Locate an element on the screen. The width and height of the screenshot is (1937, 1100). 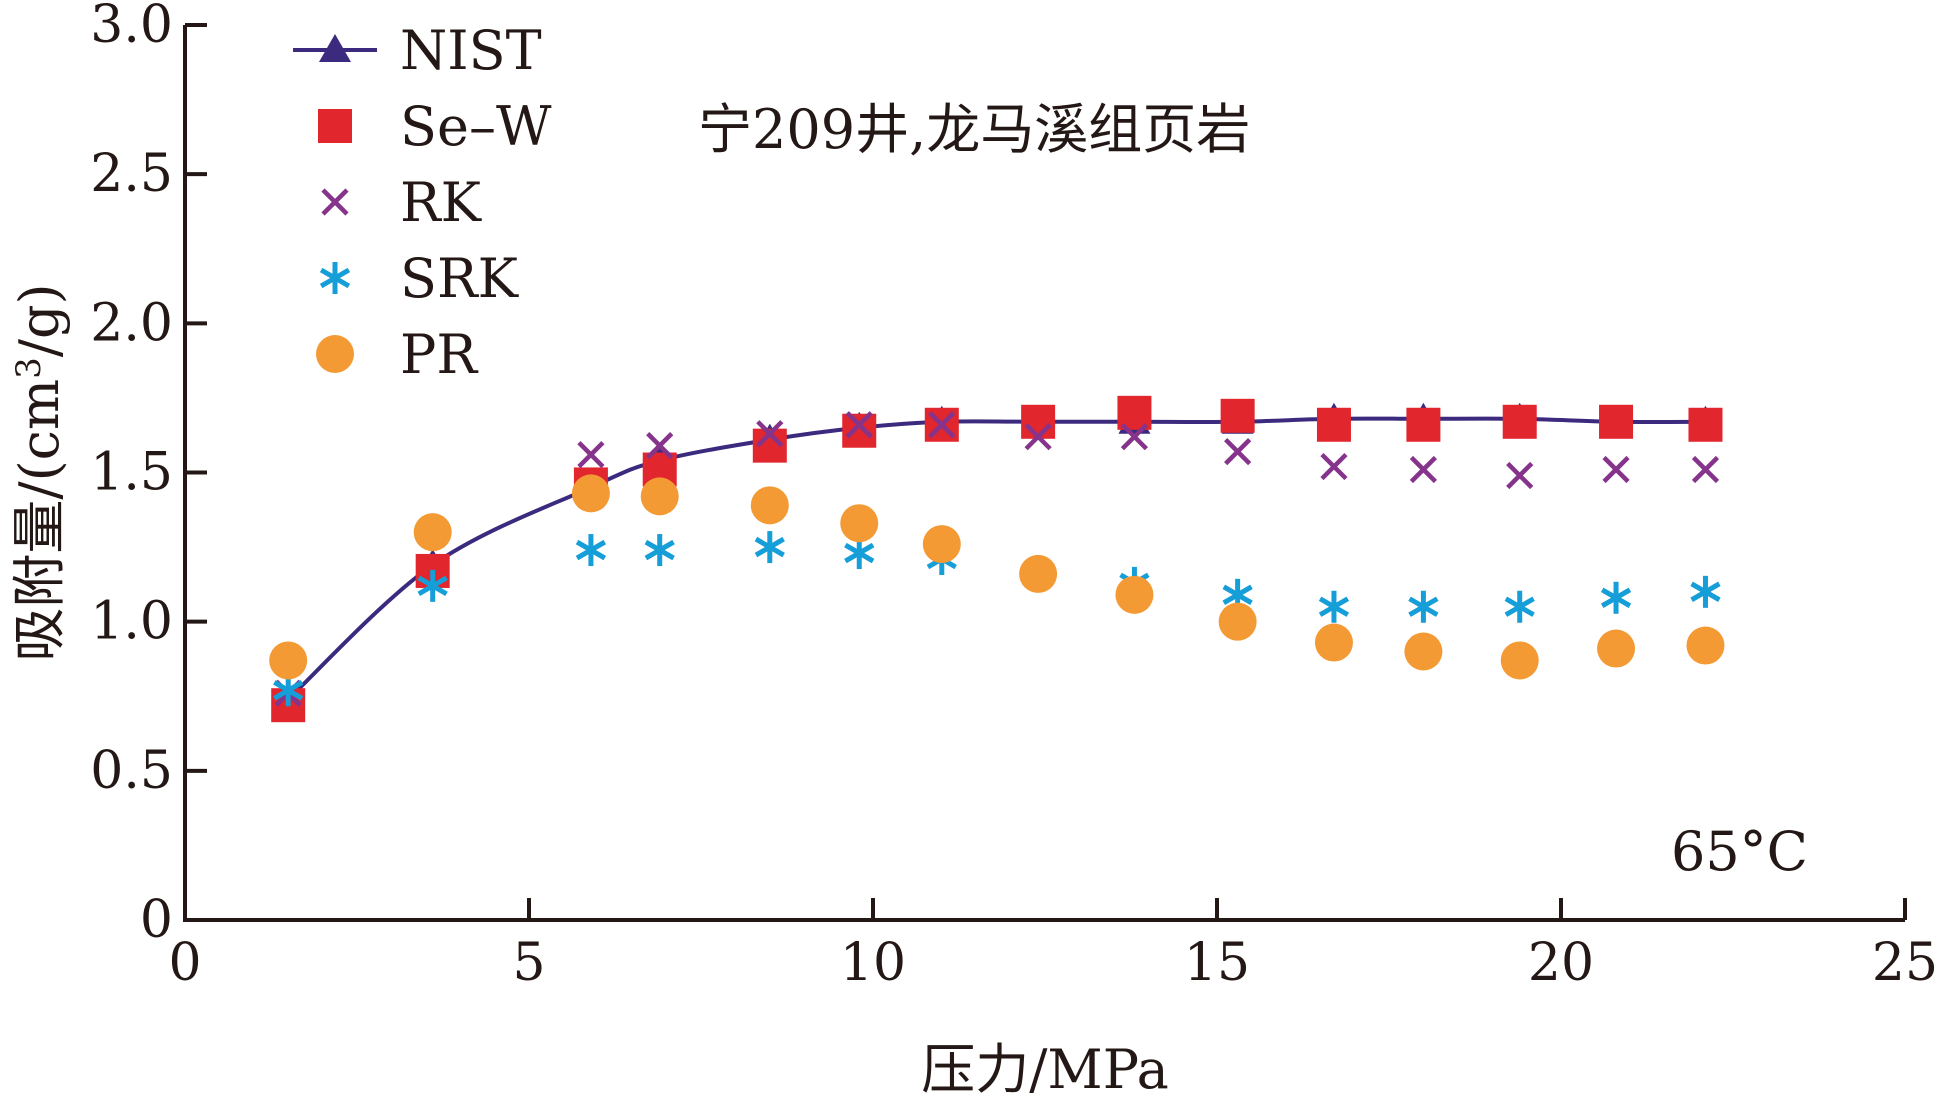
x-tick-label: 15 is located at coordinates (1217, 963).